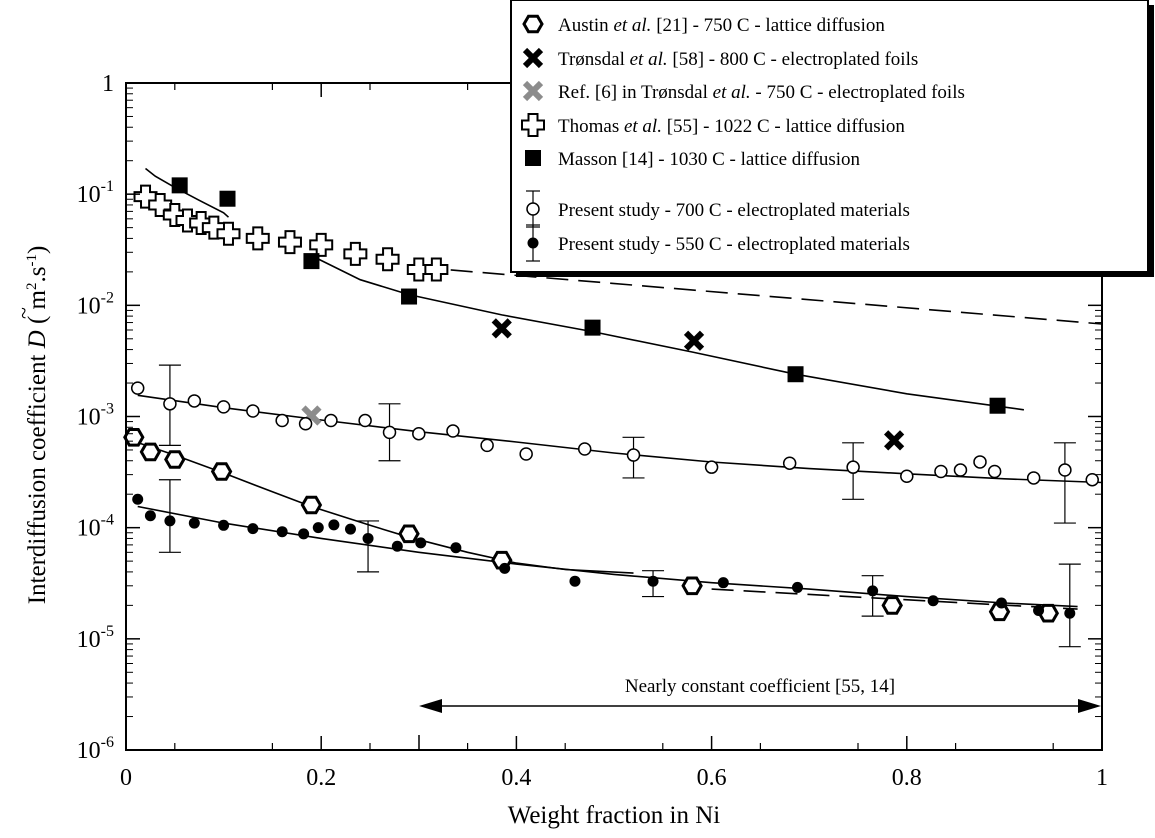  I want to click on y-tick-label: 10⁻³, so click(95, 416).